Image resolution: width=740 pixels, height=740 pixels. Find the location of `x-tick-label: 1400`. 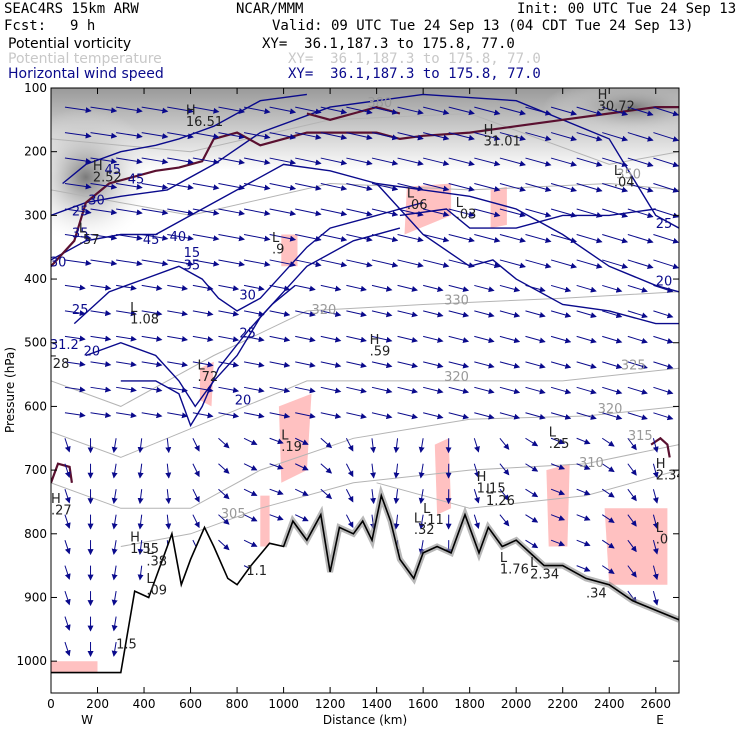

x-tick-label: 1400 is located at coordinates (376, 704).